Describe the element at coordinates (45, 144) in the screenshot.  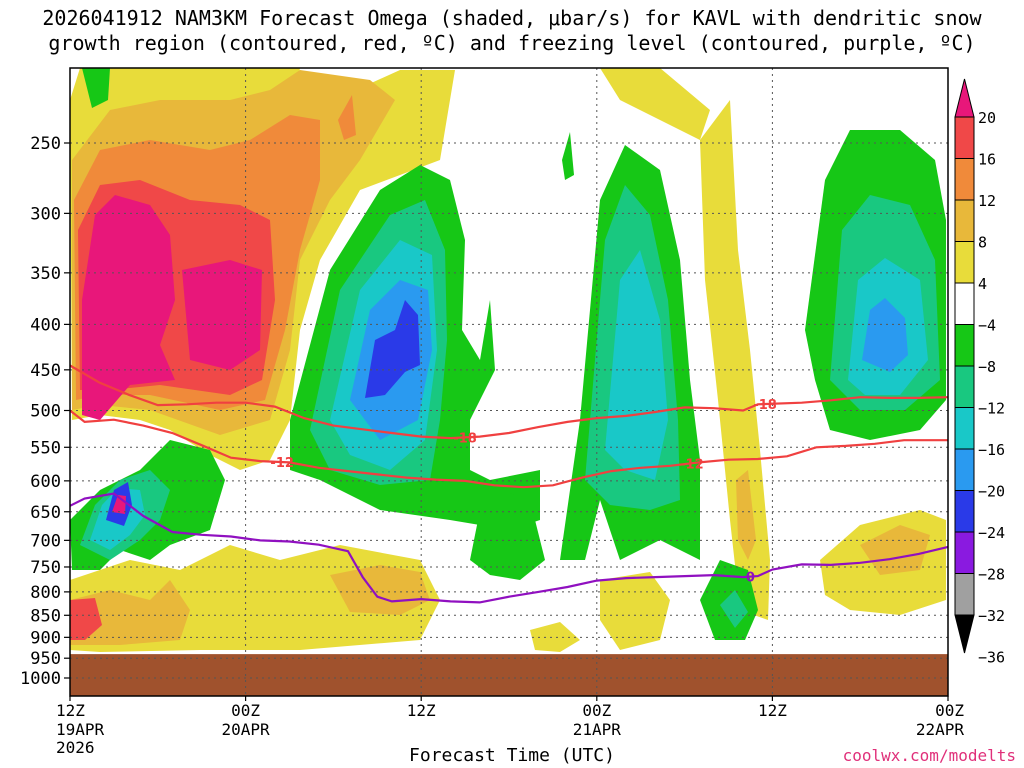
I see `y-tick-label: 250` at that location.